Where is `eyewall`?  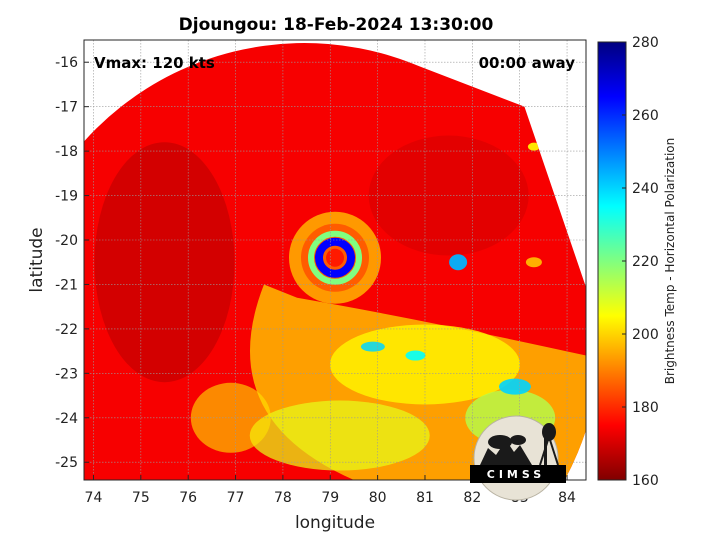 eyewall is located at coordinates (335, 257).